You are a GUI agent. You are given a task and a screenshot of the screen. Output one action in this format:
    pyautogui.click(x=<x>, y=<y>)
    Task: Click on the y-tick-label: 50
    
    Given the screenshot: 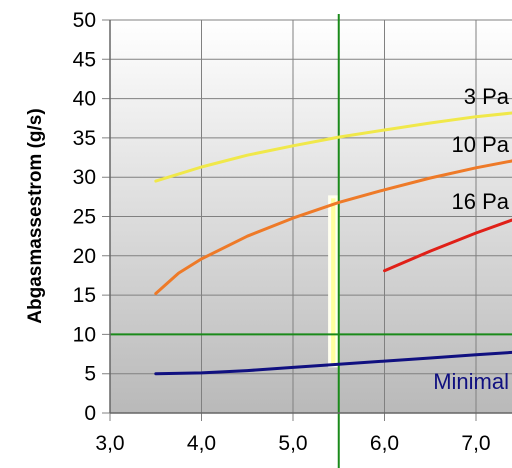 What is the action you would take?
    pyautogui.click(x=84, y=20)
    